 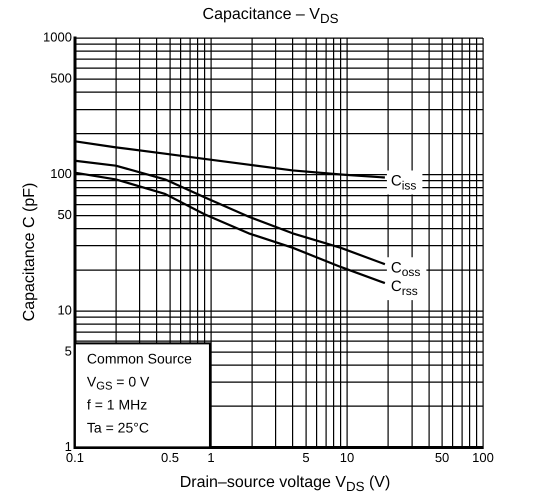 What do you see at coordinates (117, 427) in the screenshot?
I see `annotation: Ta = 25°C` at bounding box center [117, 427].